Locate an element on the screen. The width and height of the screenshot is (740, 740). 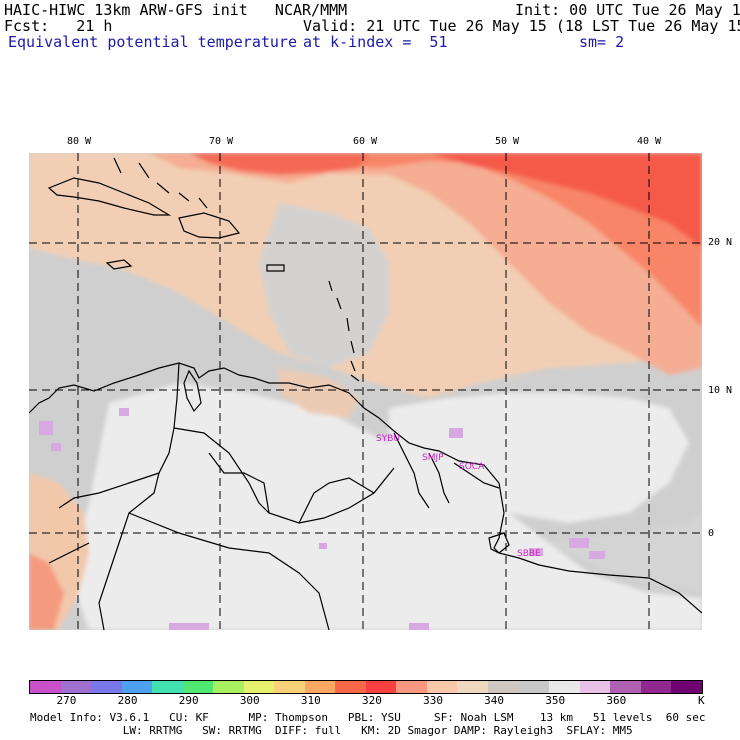
station-label: SYBU is located at coordinates (388, 439).